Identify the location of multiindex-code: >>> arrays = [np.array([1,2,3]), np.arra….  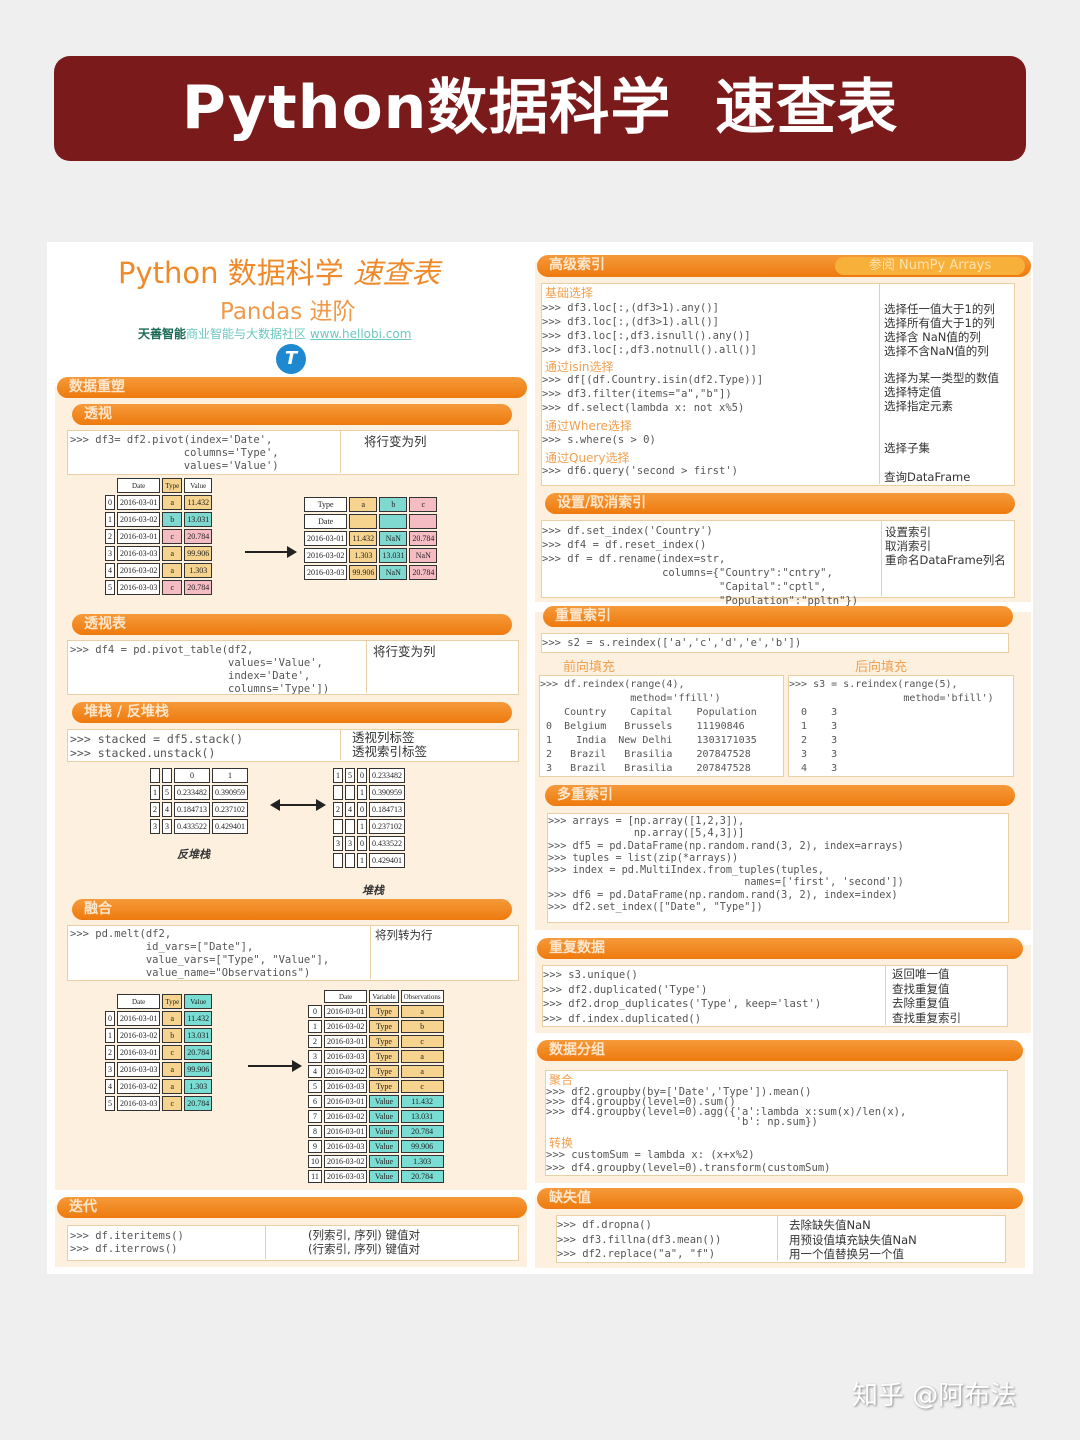
(726, 865).